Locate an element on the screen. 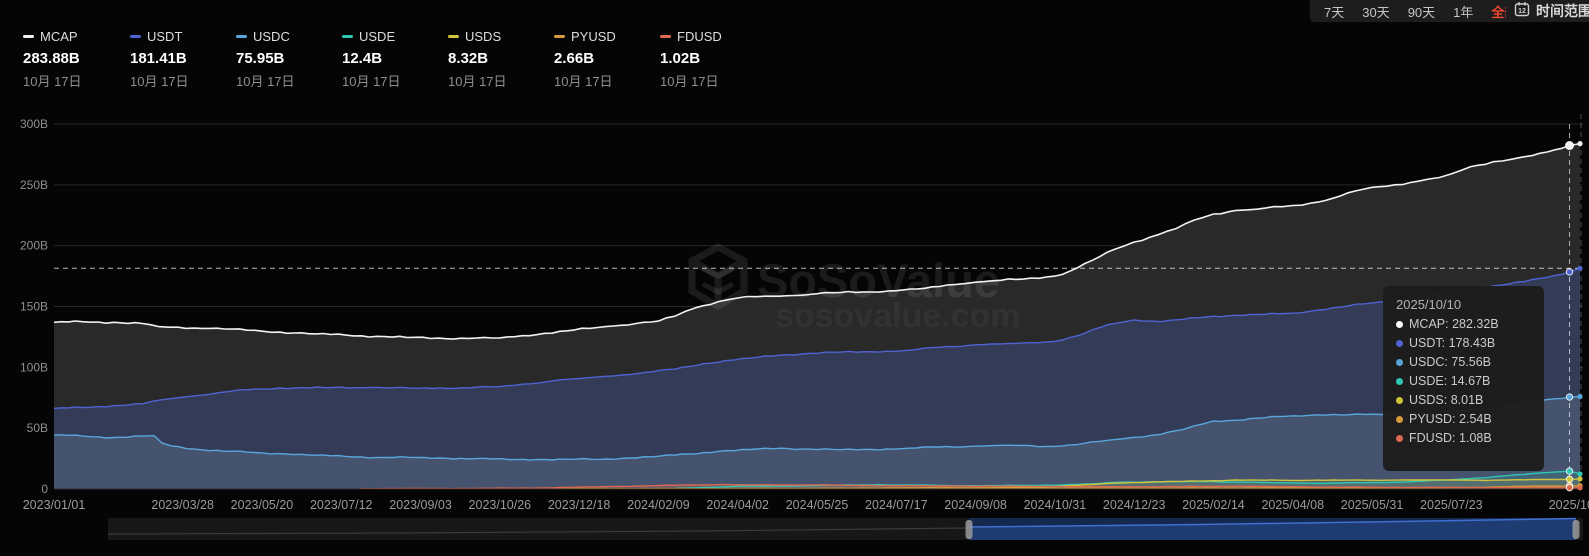 The image size is (1589, 556). x-axis-label: 2023/09/03 is located at coordinates (420, 505).